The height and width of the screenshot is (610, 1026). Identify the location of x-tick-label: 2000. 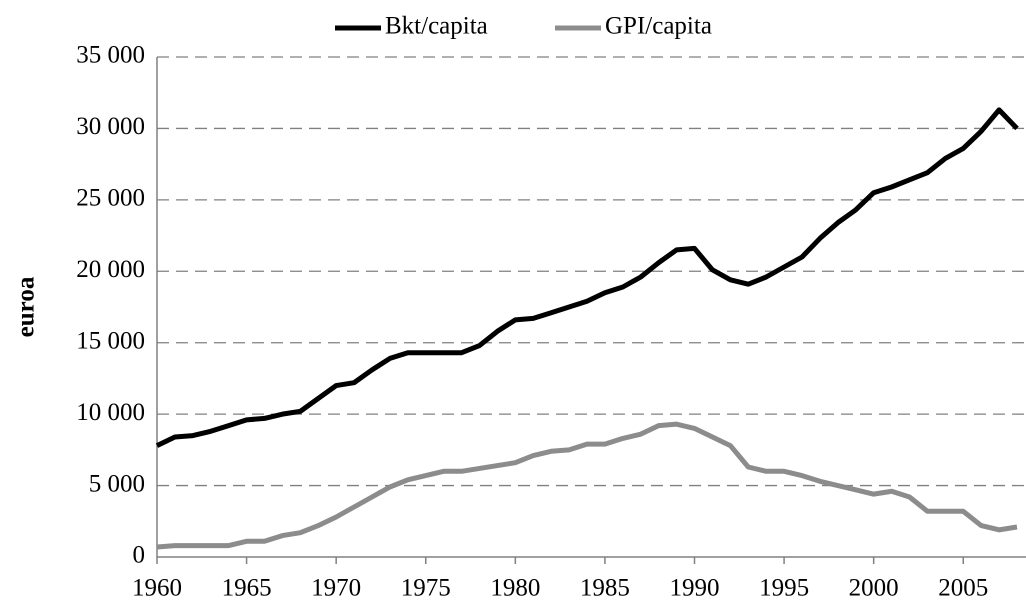
(874, 588).